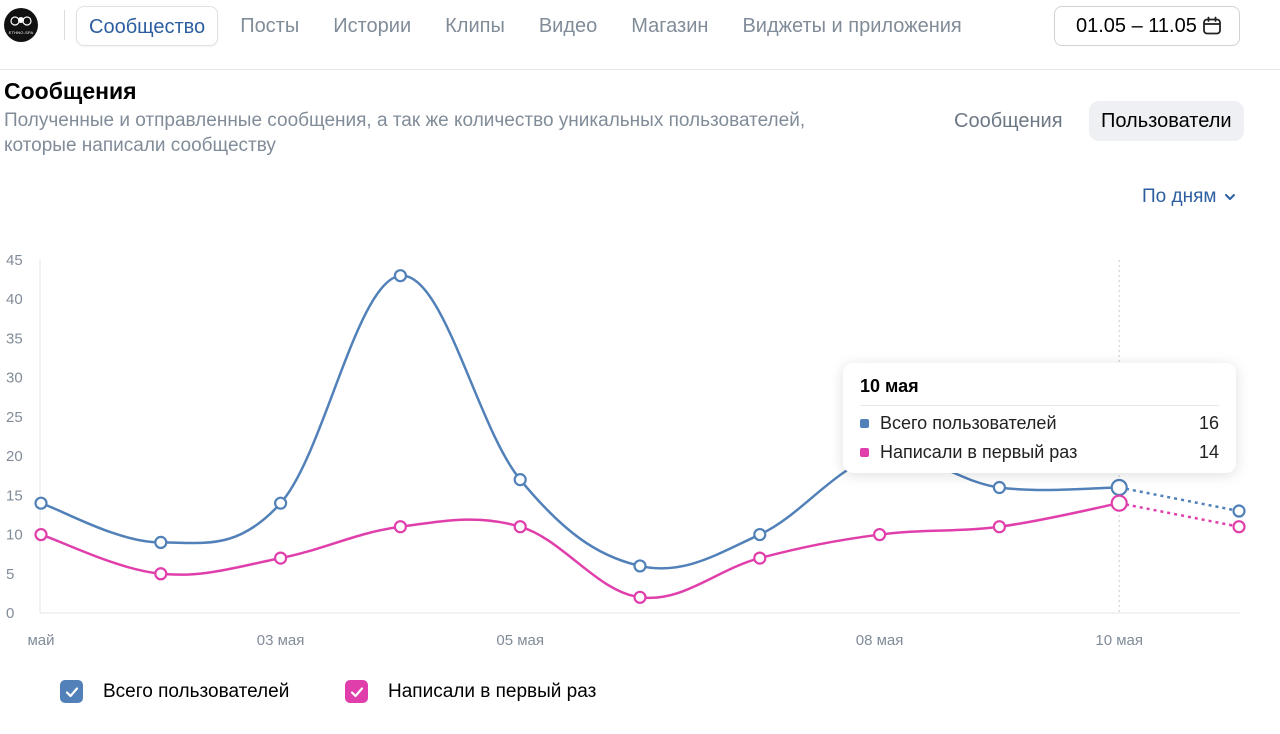 This screenshot has height=734, width=1280. Describe the element at coordinates (10, 613) in the screenshot. I see `y-tick-label: 0` at that location.